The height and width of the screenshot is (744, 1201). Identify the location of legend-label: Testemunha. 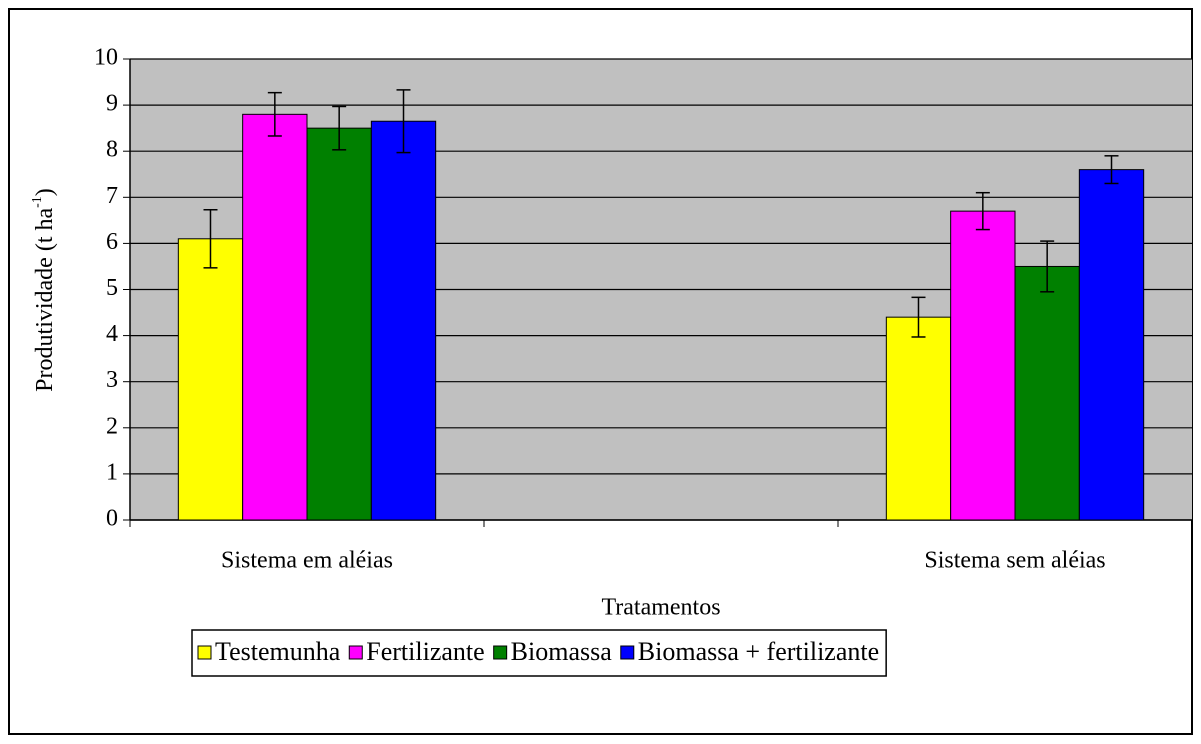
(278, 651).